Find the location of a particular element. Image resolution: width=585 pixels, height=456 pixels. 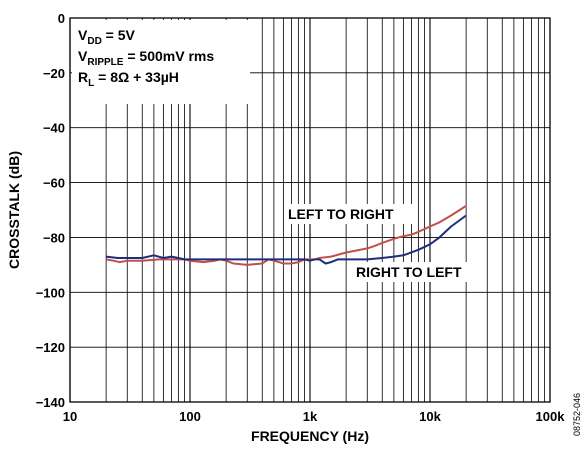

condition-vdd: VDD = 5V is located at coordinates (107, 37).